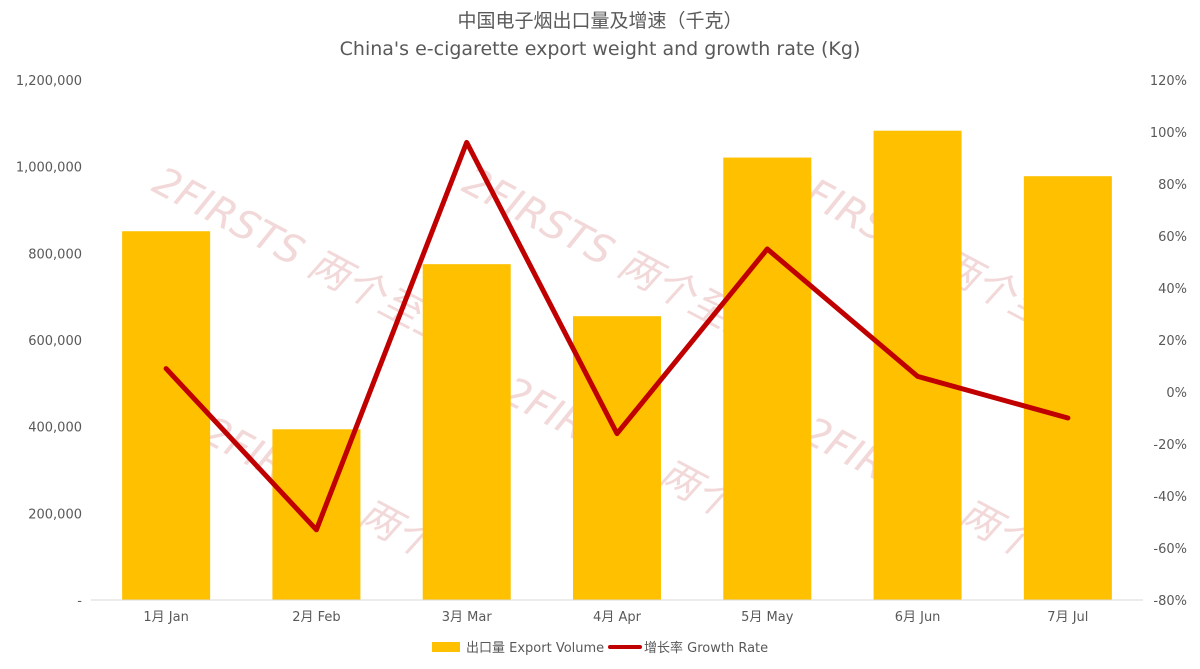 The height and width of the screenshot is (669, 1200). What do you see at coordinates (165, 617) in the screenshot?
I see `x-axis-tick-label: 1月 Jan` at bounding box center [165, 617].